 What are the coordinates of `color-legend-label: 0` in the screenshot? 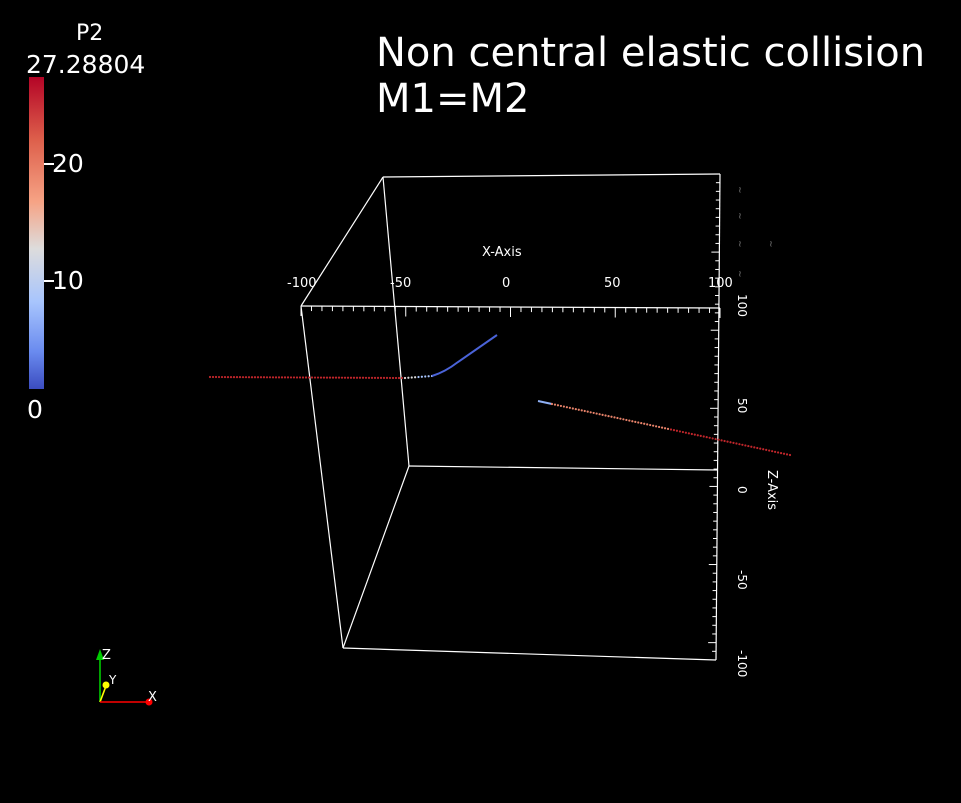 It's located at (35, 409).